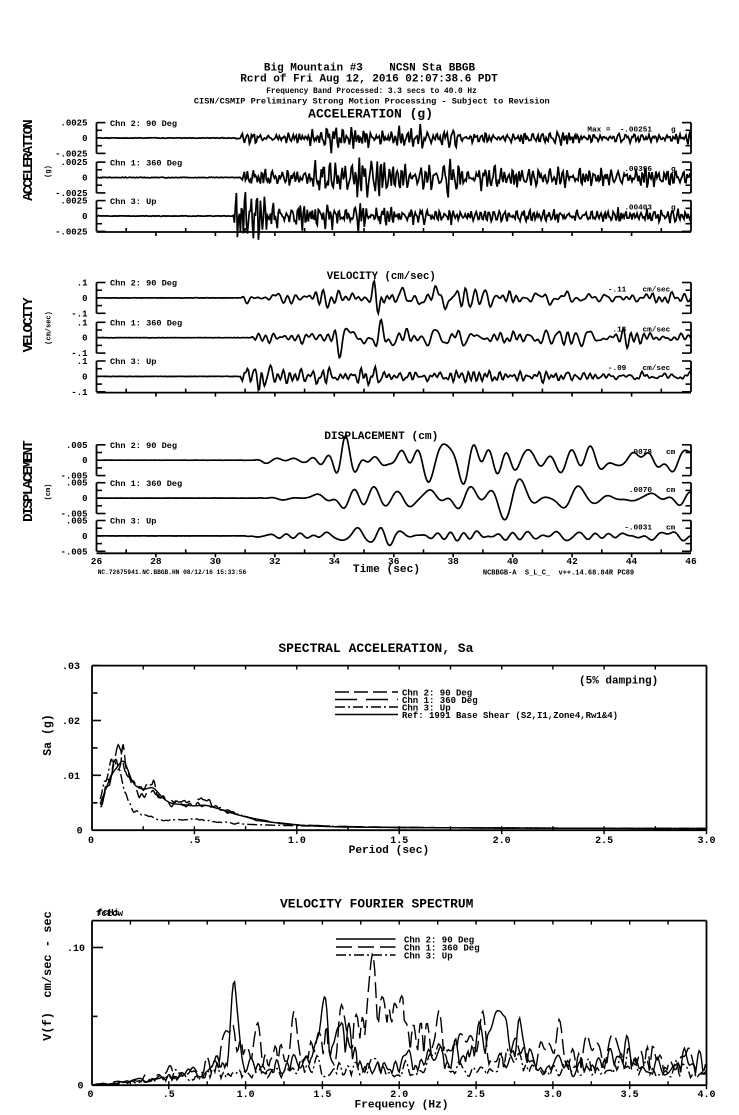 This screenshot has width=739, height=1115. I want to click on svg-text: (5% damping), so click(618, 682).